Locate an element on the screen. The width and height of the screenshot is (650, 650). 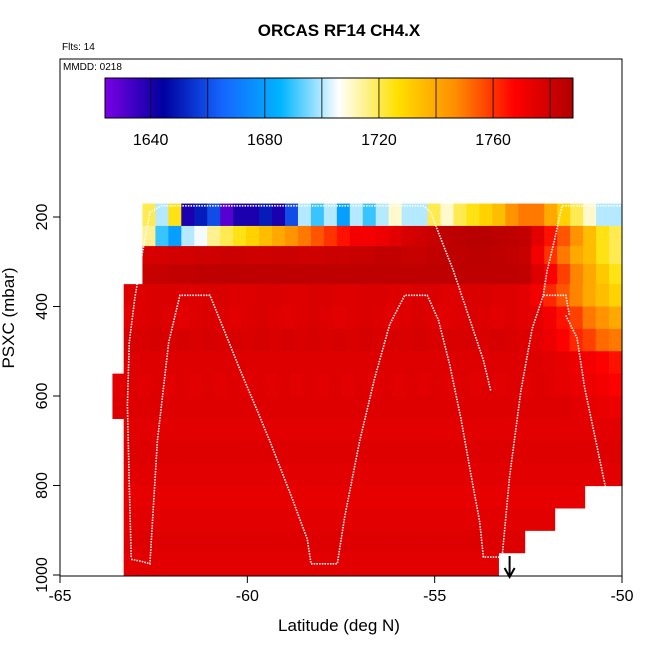
x-axis: -65 -60 -55 -50 is located at coordinates (341, 590).